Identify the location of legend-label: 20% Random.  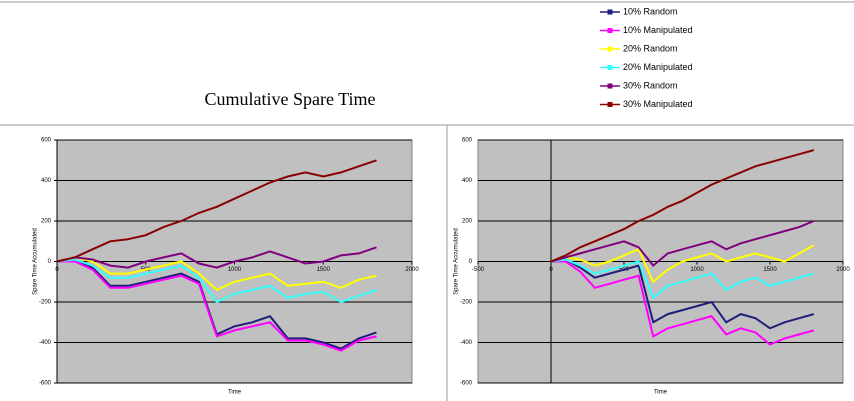
(650, 48).